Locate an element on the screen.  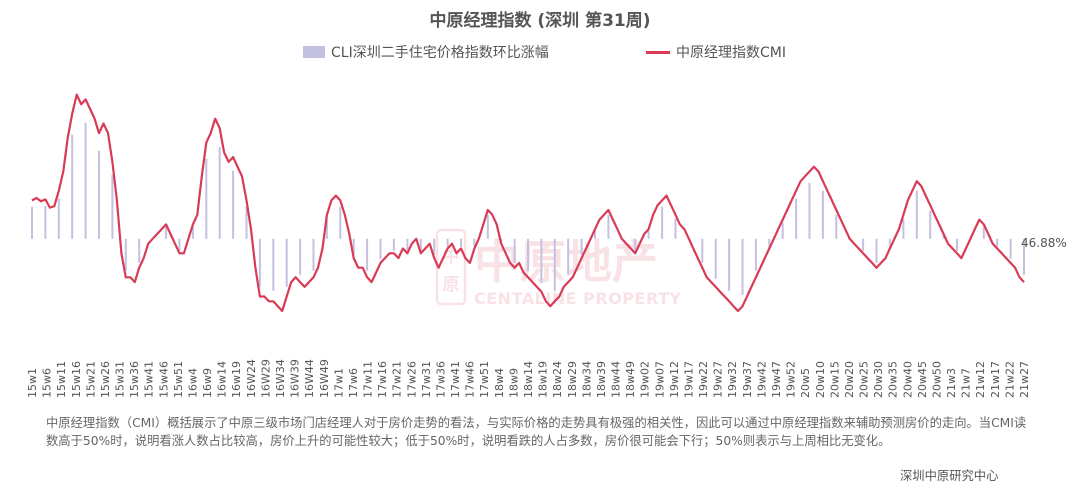
x-tick-label: 16w9 is located at coordinates (207, 383).